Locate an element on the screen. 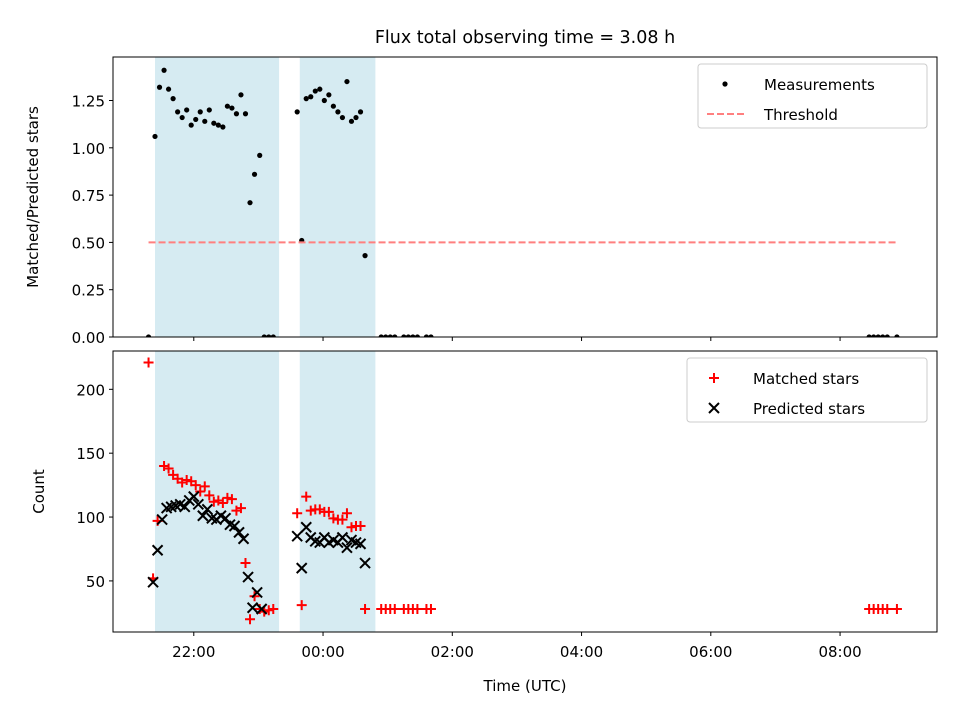 The width and height of the screenshot is (960, 720). legend-plus-icon is located at coordinates (714, 378).